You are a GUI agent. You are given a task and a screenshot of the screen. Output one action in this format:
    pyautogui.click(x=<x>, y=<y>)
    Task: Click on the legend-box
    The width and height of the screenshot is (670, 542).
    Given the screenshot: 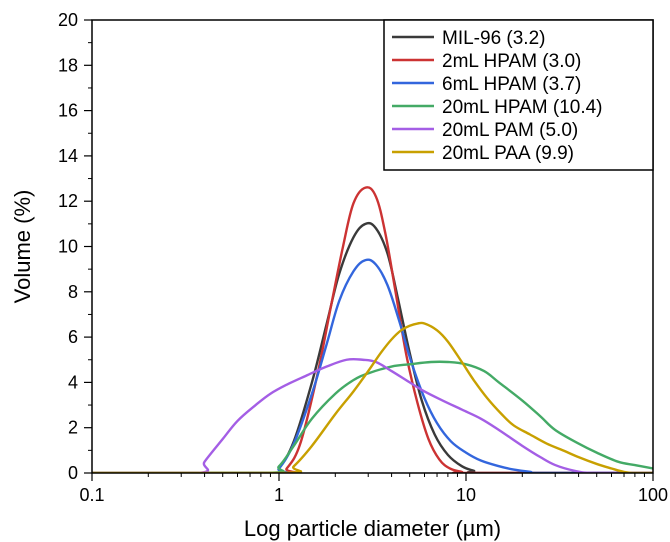 What is the action you would take?
    pyautogui.click(x=518, y=95)
    